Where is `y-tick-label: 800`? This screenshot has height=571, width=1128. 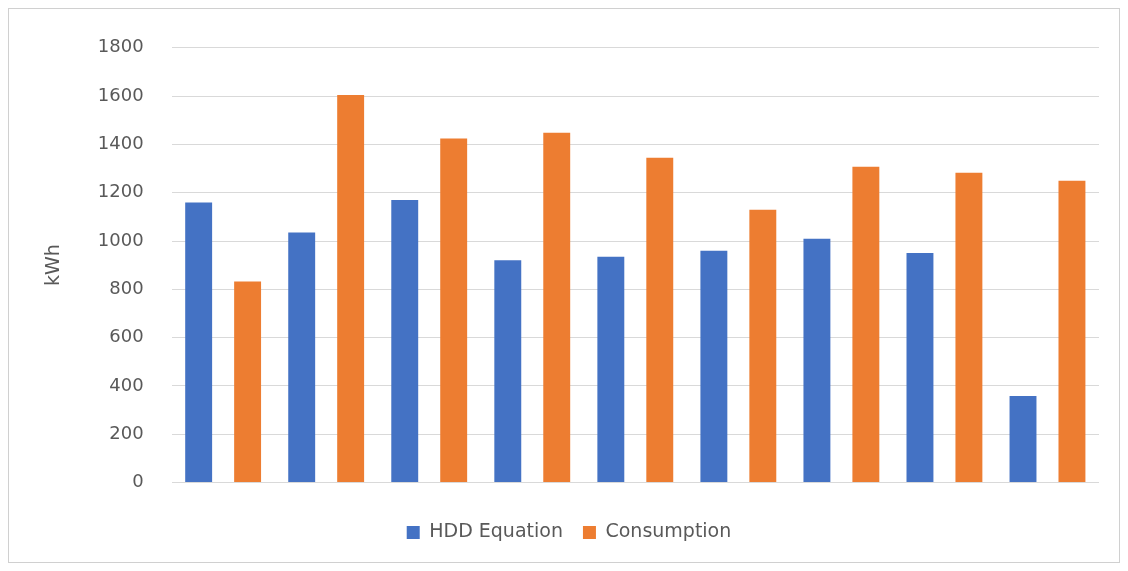 y-tick-label: 800 is located at coordinates (126, 288).